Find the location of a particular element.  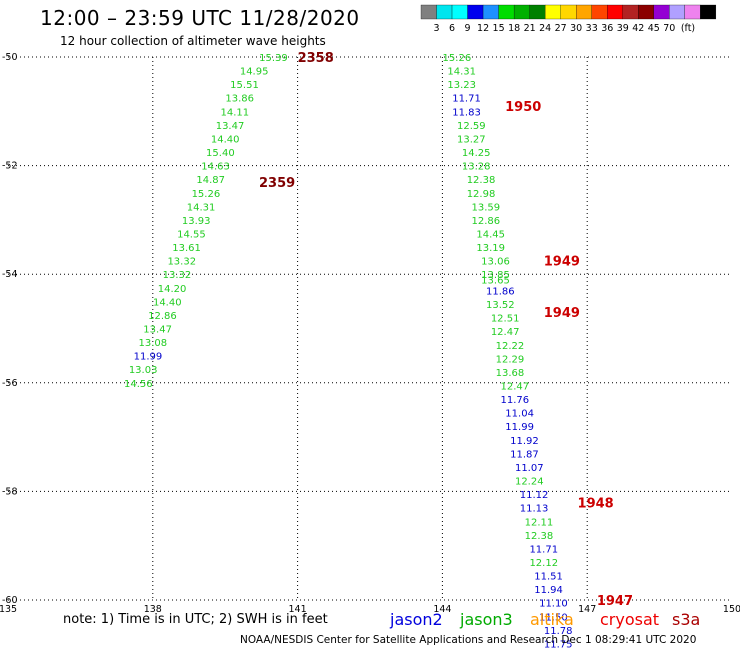

x-tick-label: 150 is located at coordinates (731, 609).